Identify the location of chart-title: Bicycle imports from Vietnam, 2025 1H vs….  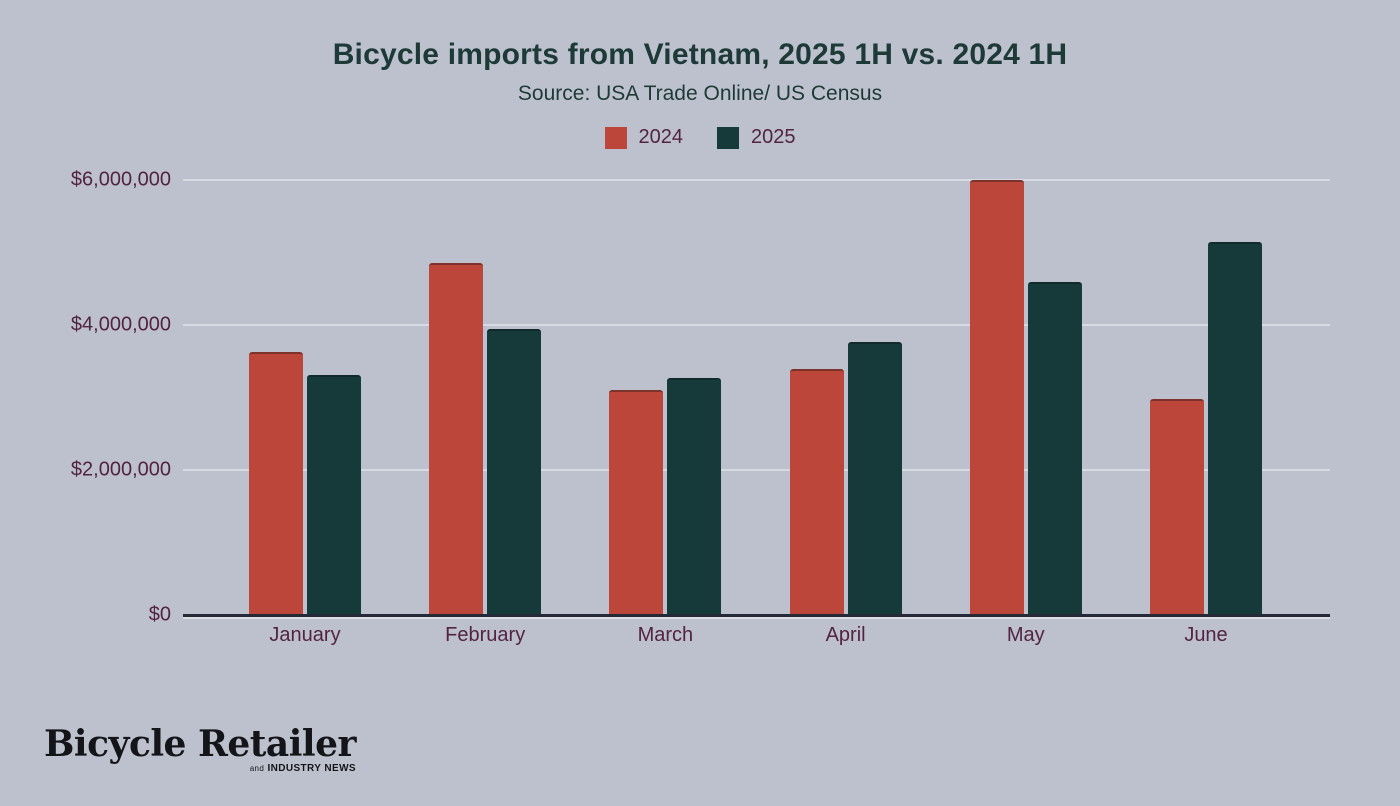
(700, 54).